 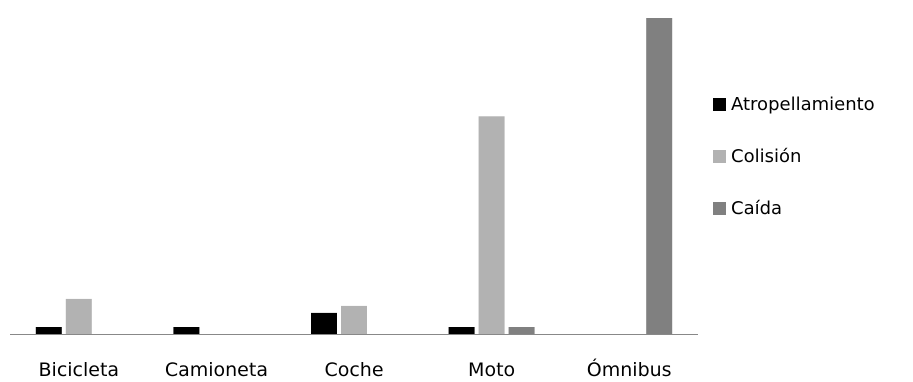 What do you see at coordinates (629, 369) in the screenshot?
I see `x-tick-label-omnibus: Ómnibus` at bounding box center [629, 369].